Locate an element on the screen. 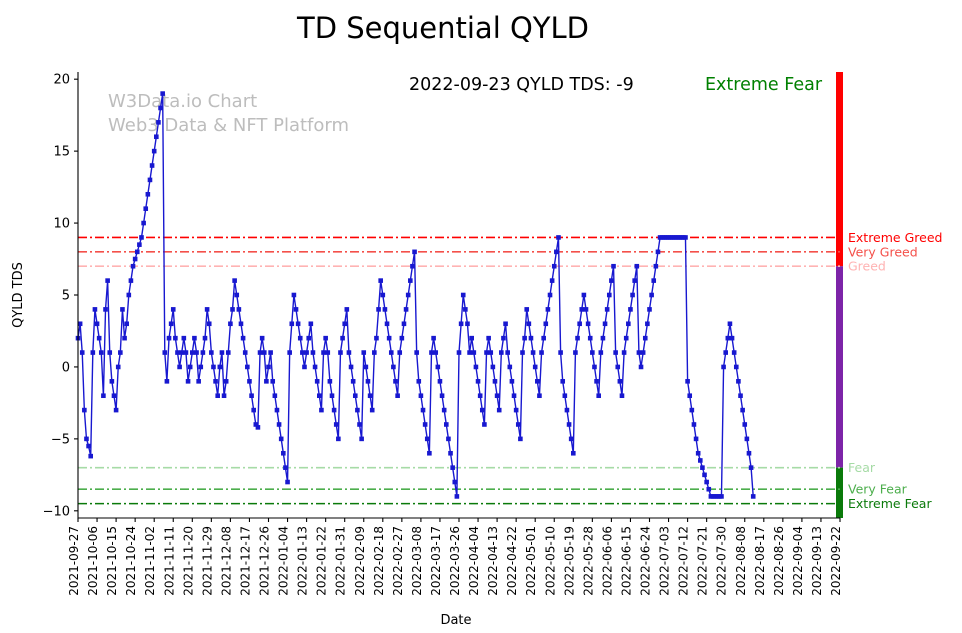 This screenshot has width=962, height=633. x-tick-label: 2021-12-08 is located at coordinates (226, 561).